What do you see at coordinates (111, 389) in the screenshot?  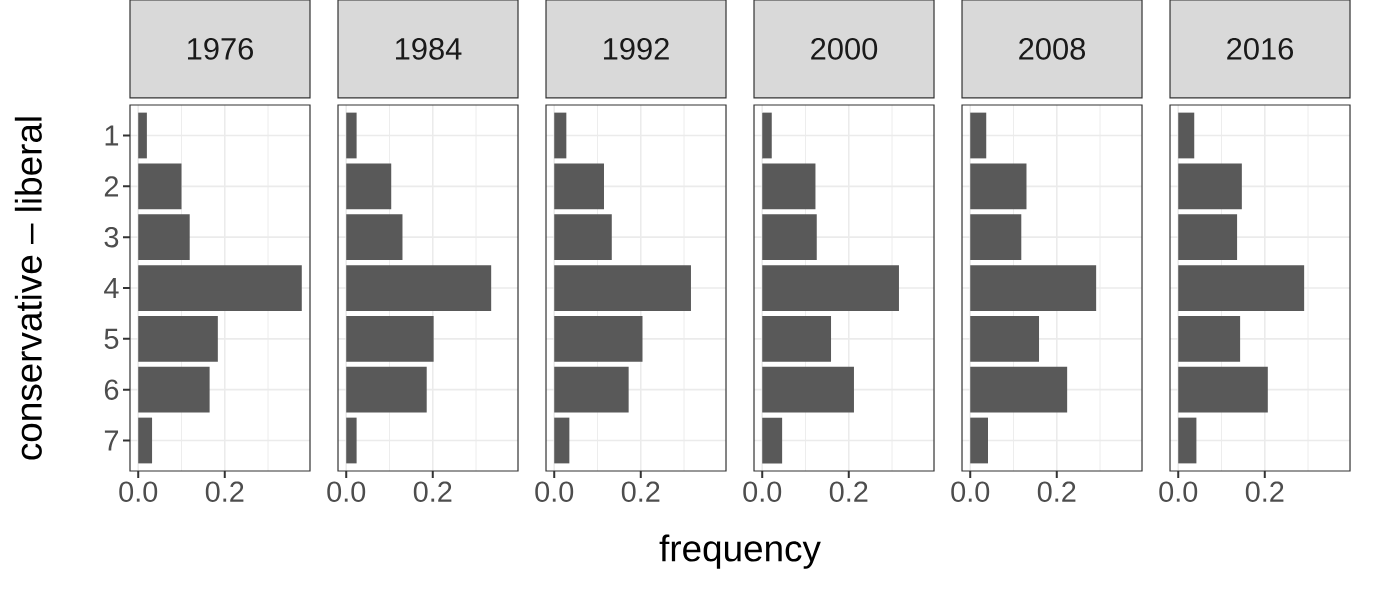 I see `y-tick-label: 6` at bounding box center [111, 389].